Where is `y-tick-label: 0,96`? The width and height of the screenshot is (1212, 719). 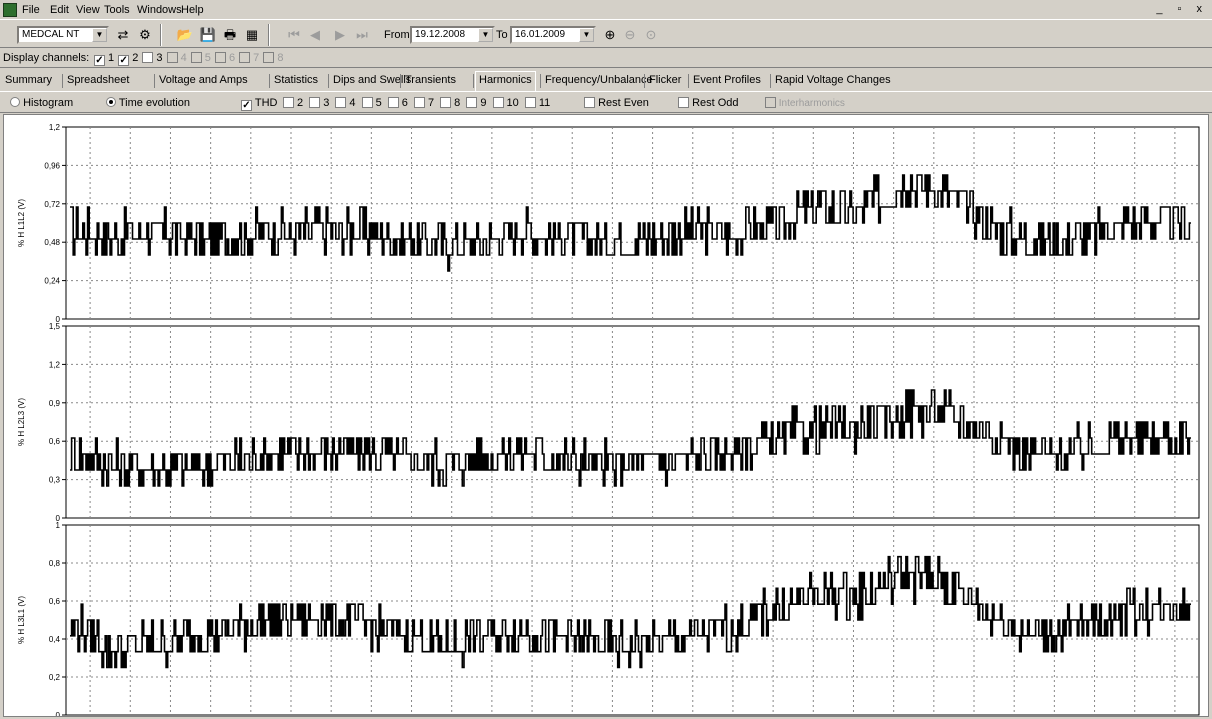 y-tick-label: 0,96 is located at coordinates (52, 165).